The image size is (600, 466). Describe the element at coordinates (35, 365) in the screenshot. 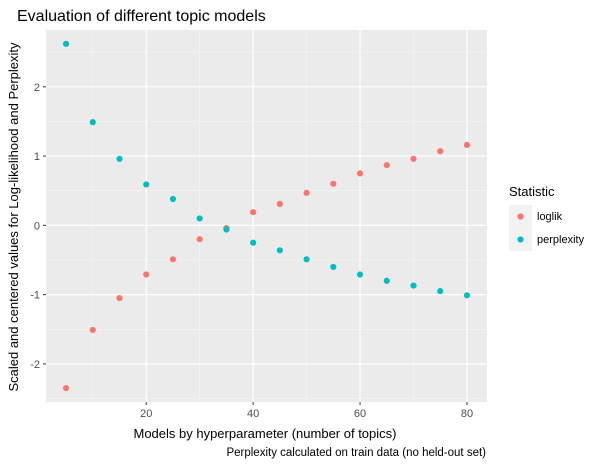

I see `y-tick-label: -2` at that location.